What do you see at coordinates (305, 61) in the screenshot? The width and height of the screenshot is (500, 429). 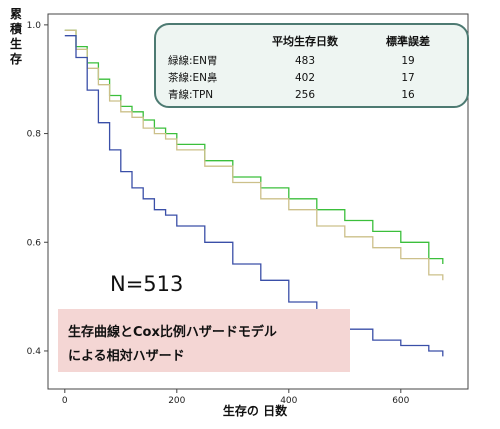 I see `legend-mean-green: 483` at bounding box center [305, 61].